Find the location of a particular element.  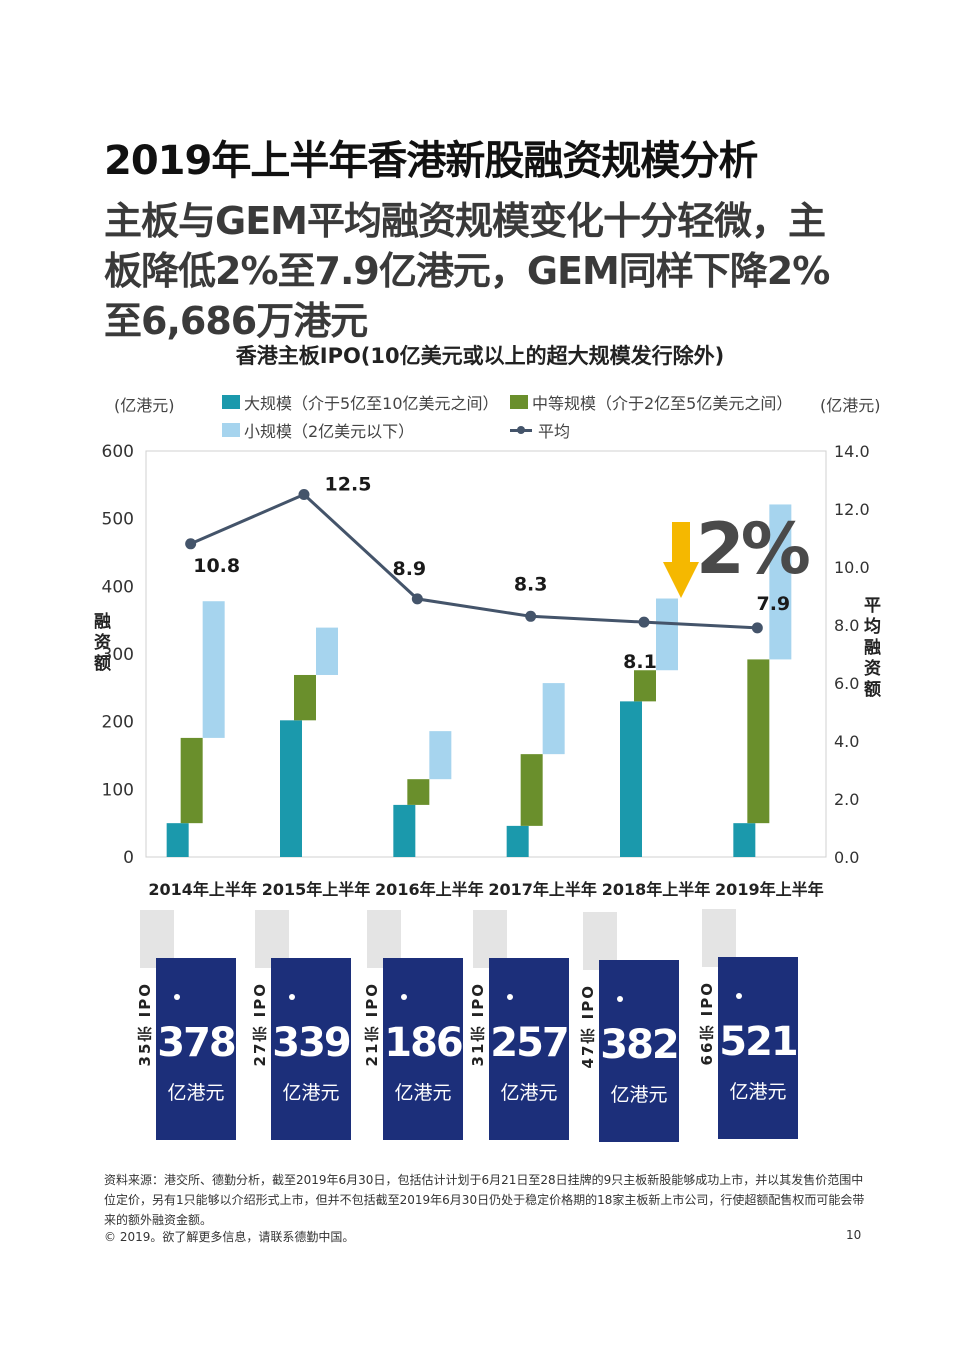

left-tick-label: 300 is located at coordinates (118, 655).